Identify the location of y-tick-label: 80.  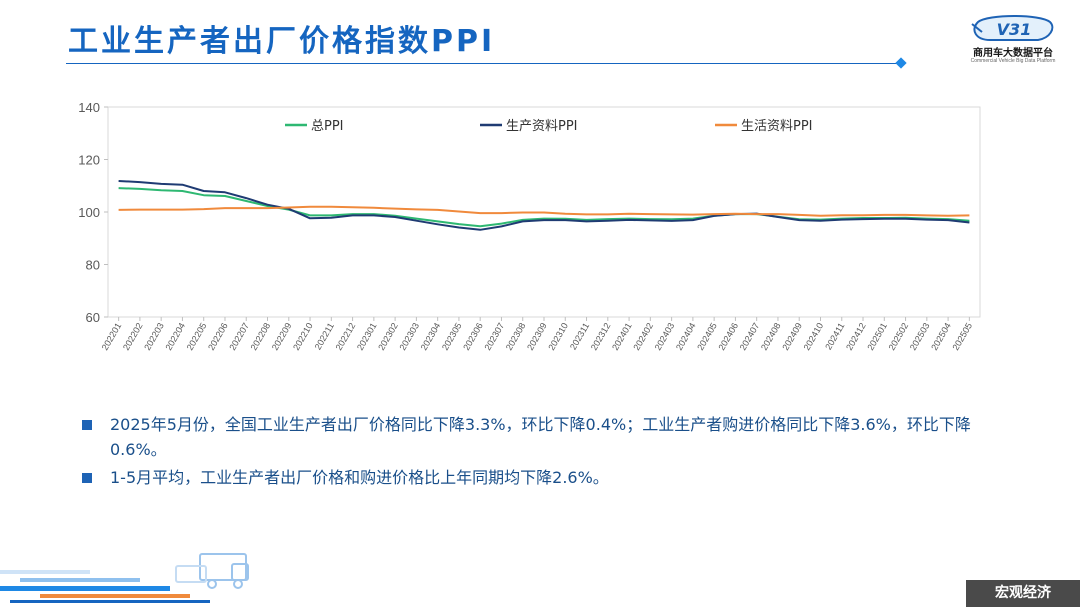
(93, 265).